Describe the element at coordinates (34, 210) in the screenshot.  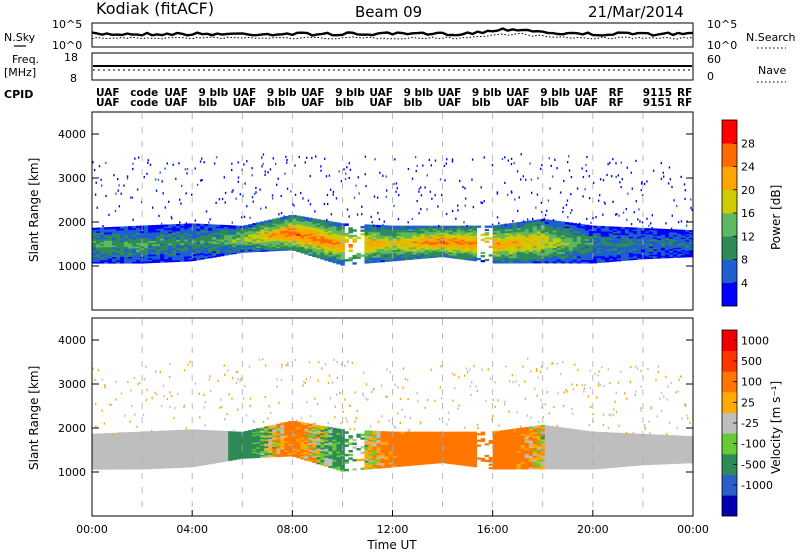
I see `power-ylabel: Slant Range [km]` at that location.